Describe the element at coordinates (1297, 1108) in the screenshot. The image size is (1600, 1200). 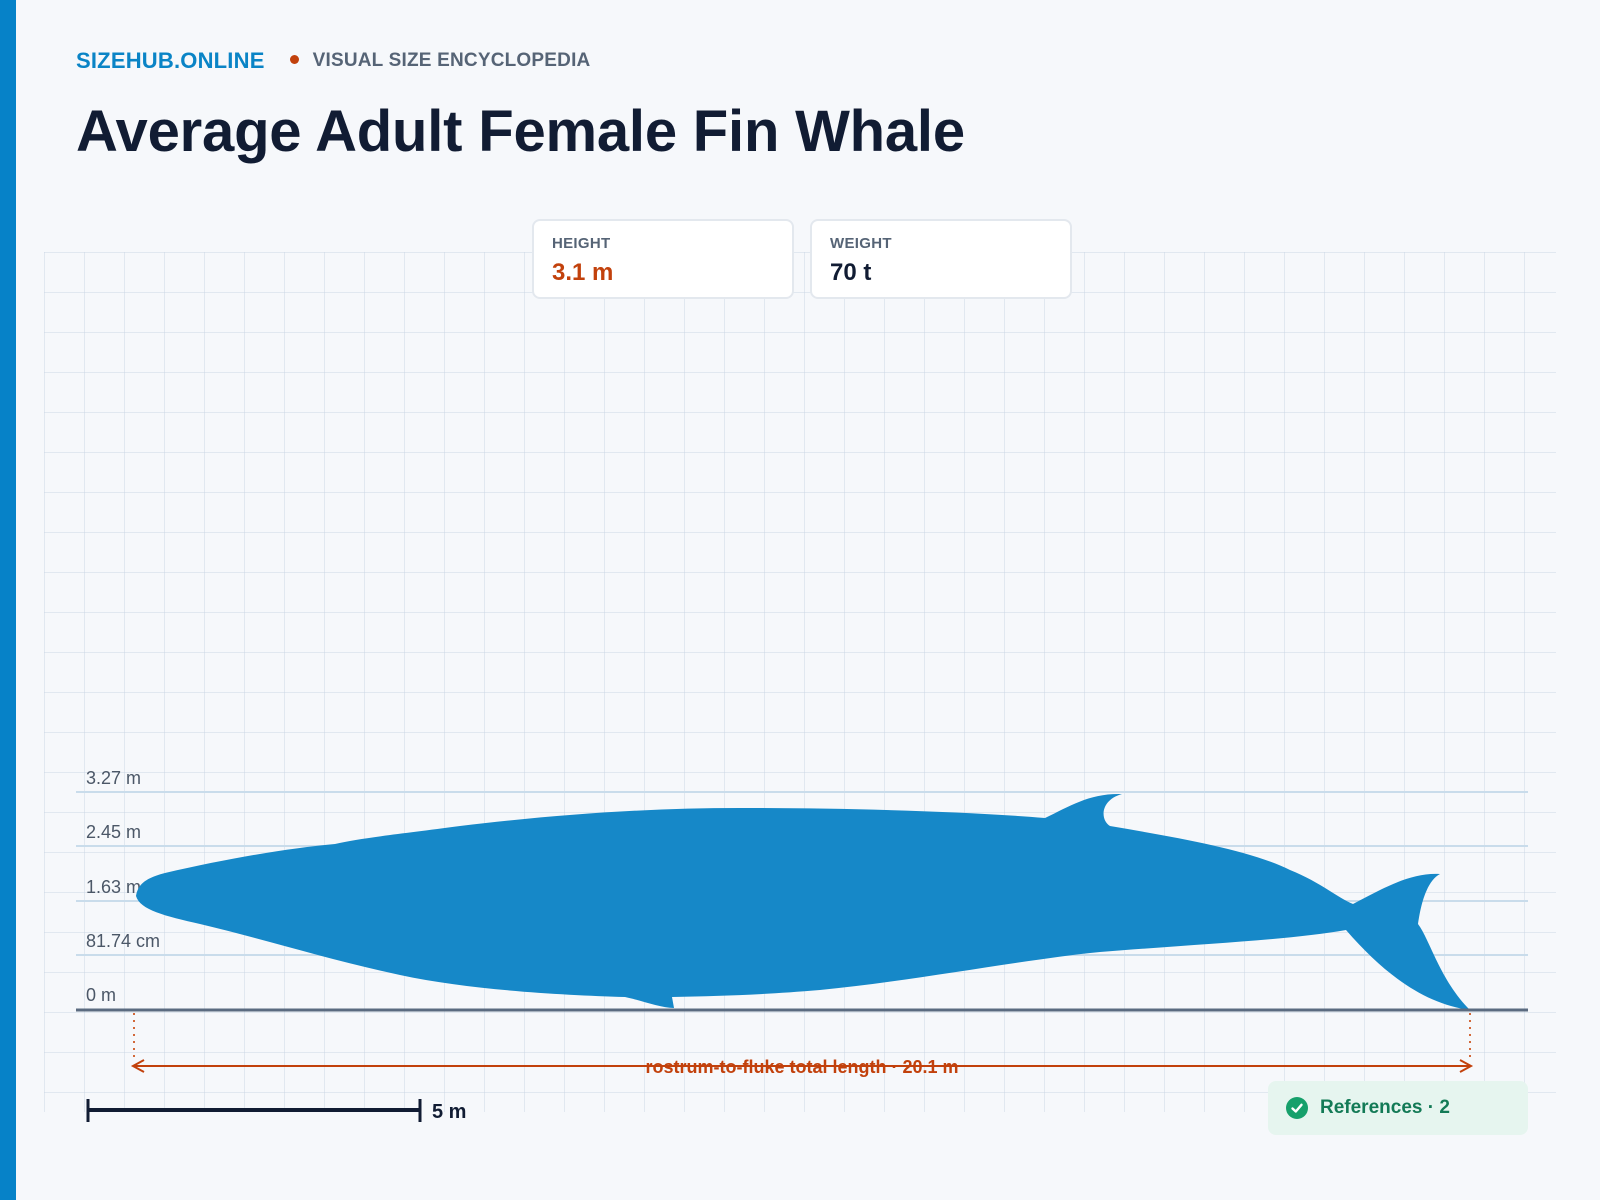
I see `check-circle-icon` at that location.